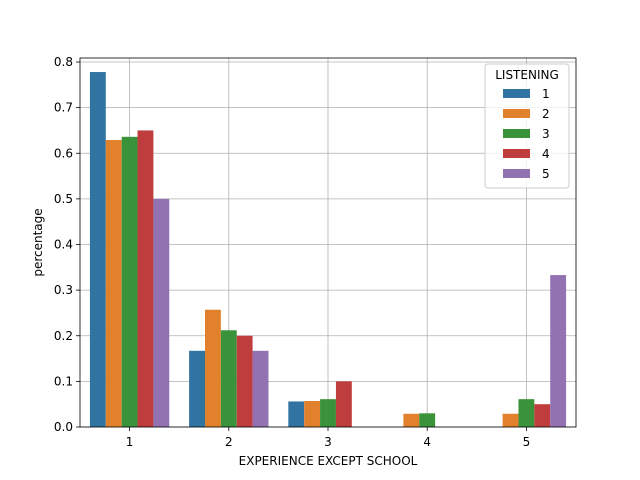  What do you see at coordinates (546, 174) in the screenshot?
I see `legend-label-5: 5` at bounding box center [546, 174].